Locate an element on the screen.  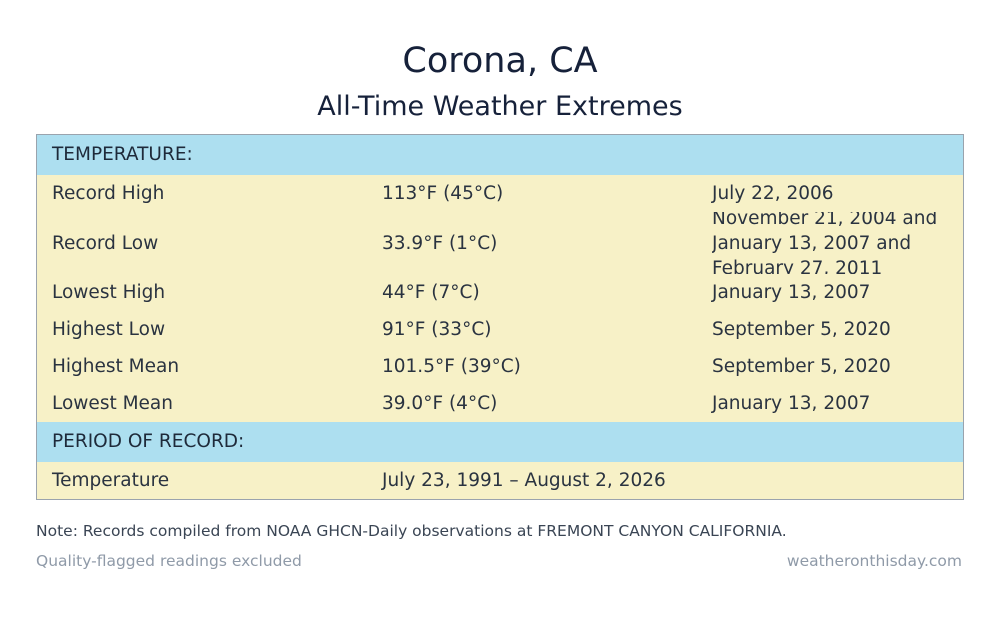
row-value: 113°F (45°C) is located at coordinates (443, 193).